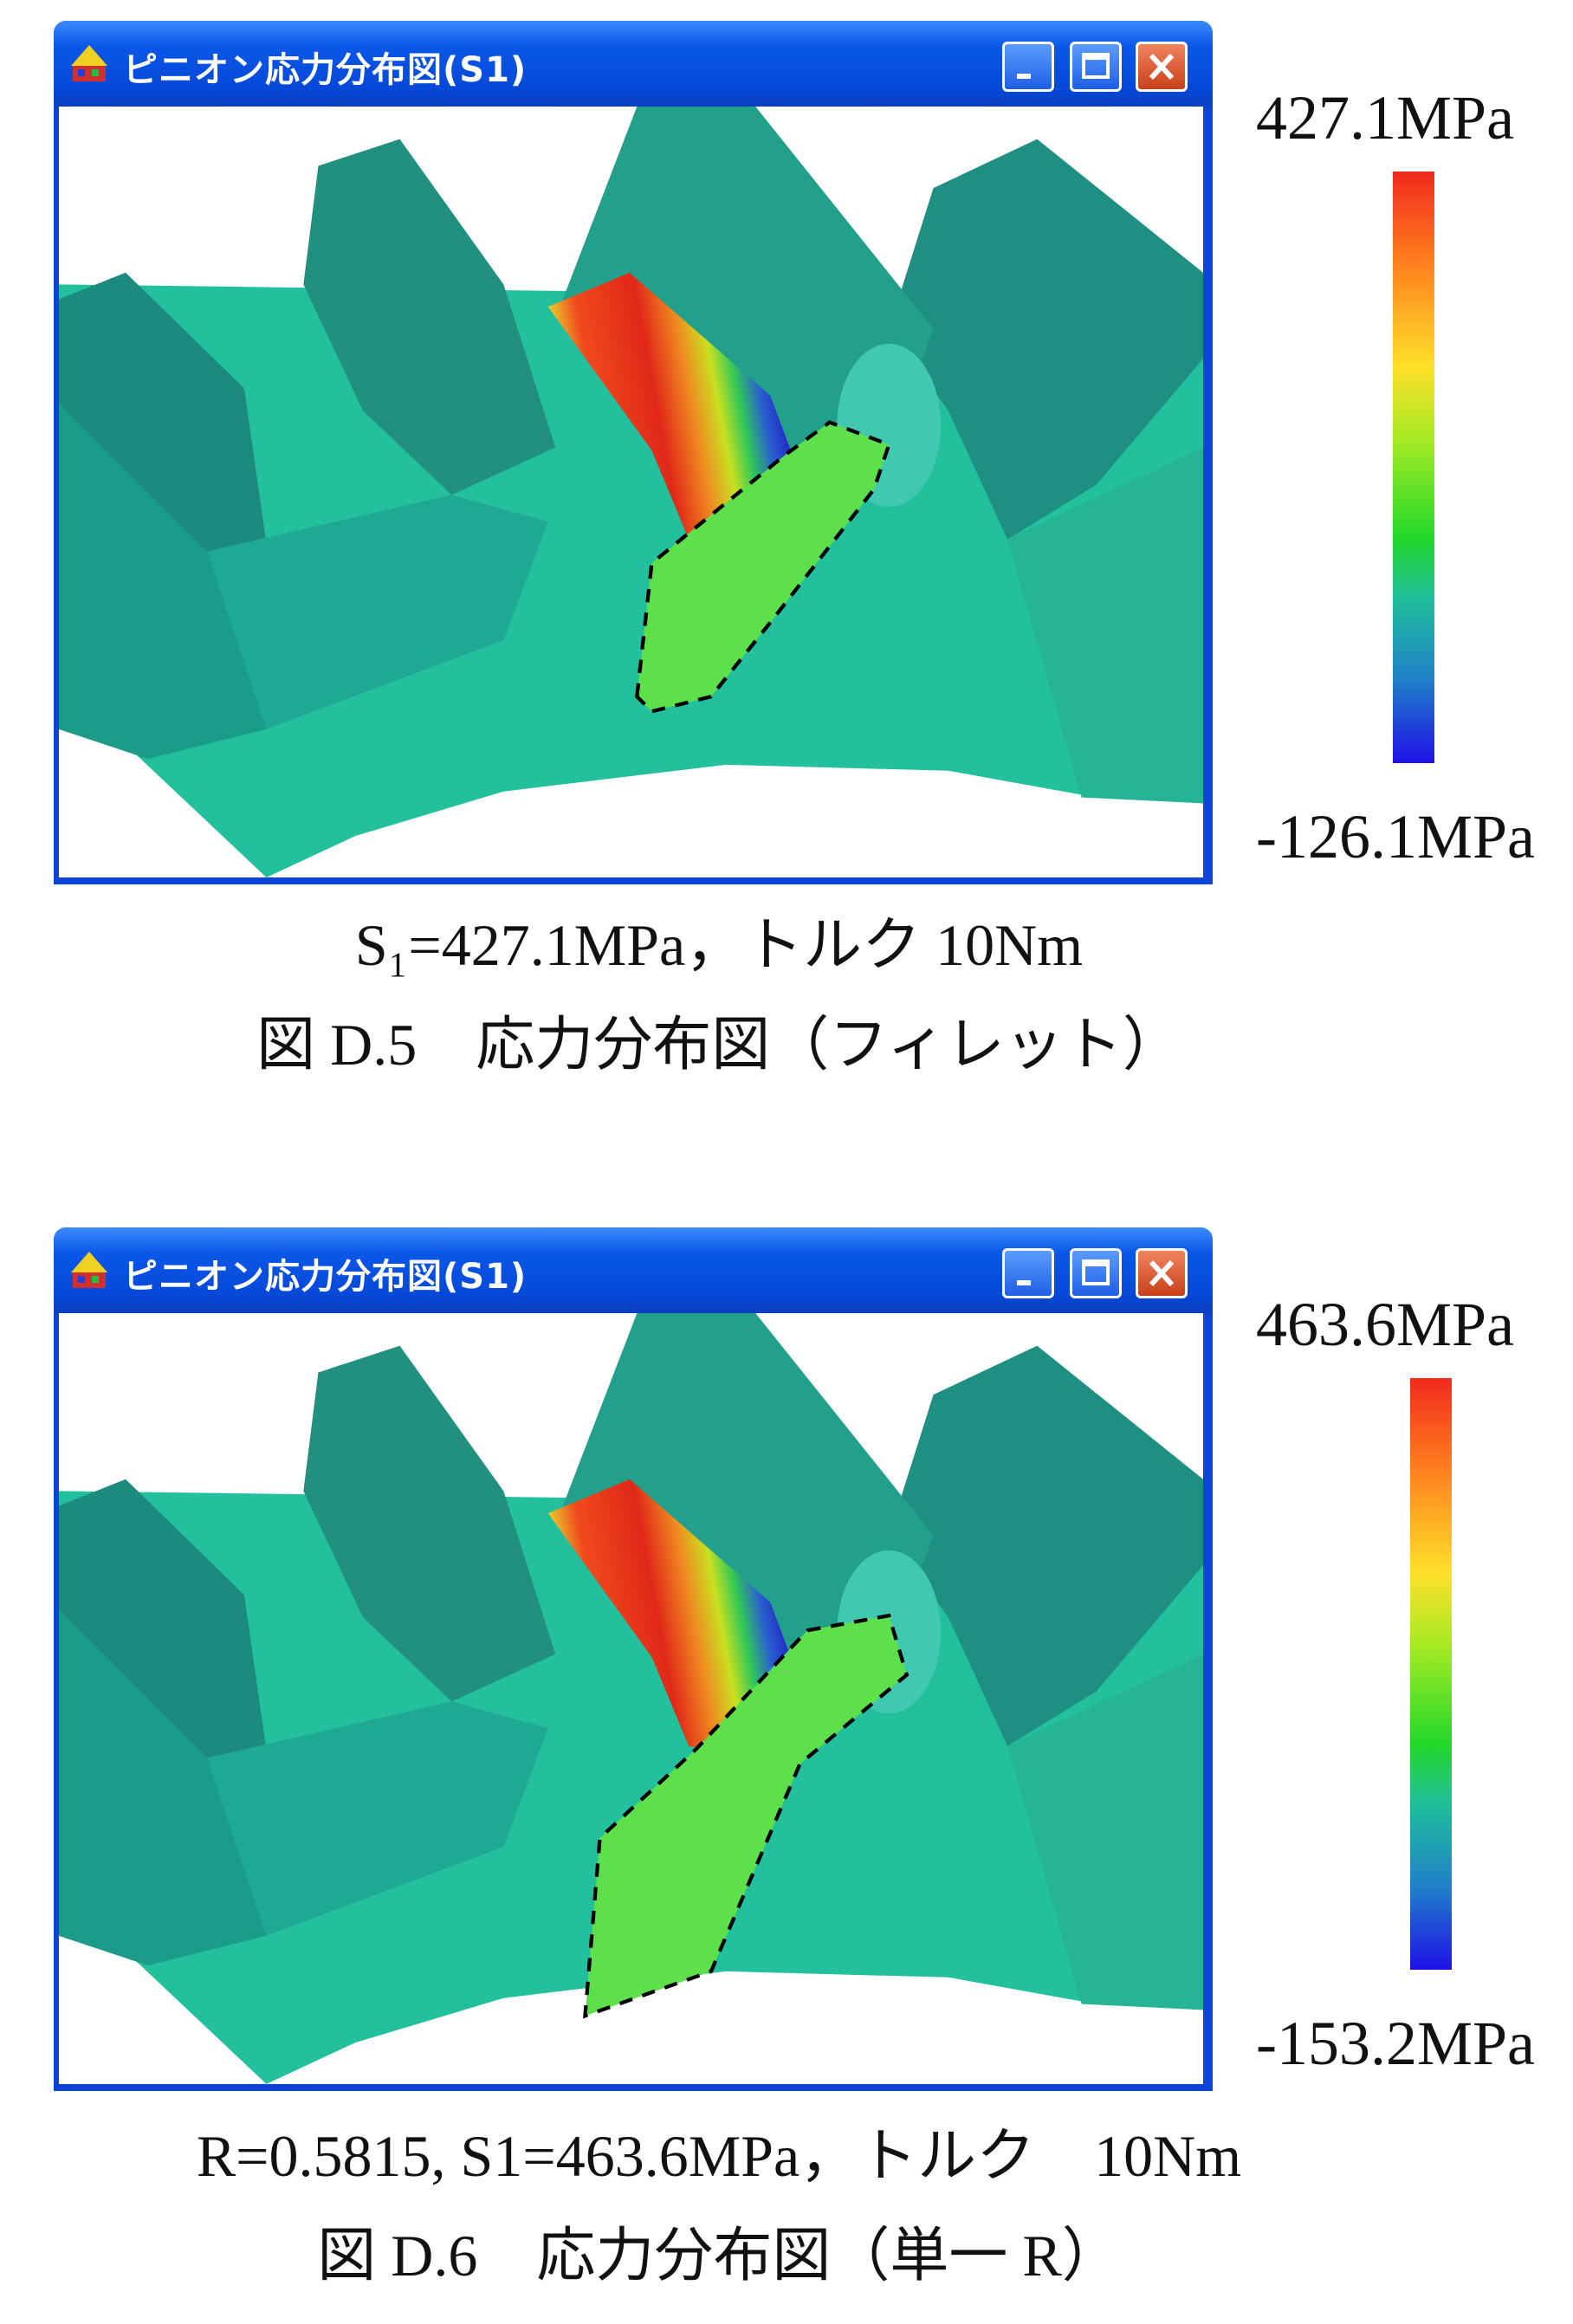  Describe the element at coordinates (719, 2156) in the screenshot. I see `caption: R=0.5815, S1=463.6MPa，トルク 10Nm` at that location.